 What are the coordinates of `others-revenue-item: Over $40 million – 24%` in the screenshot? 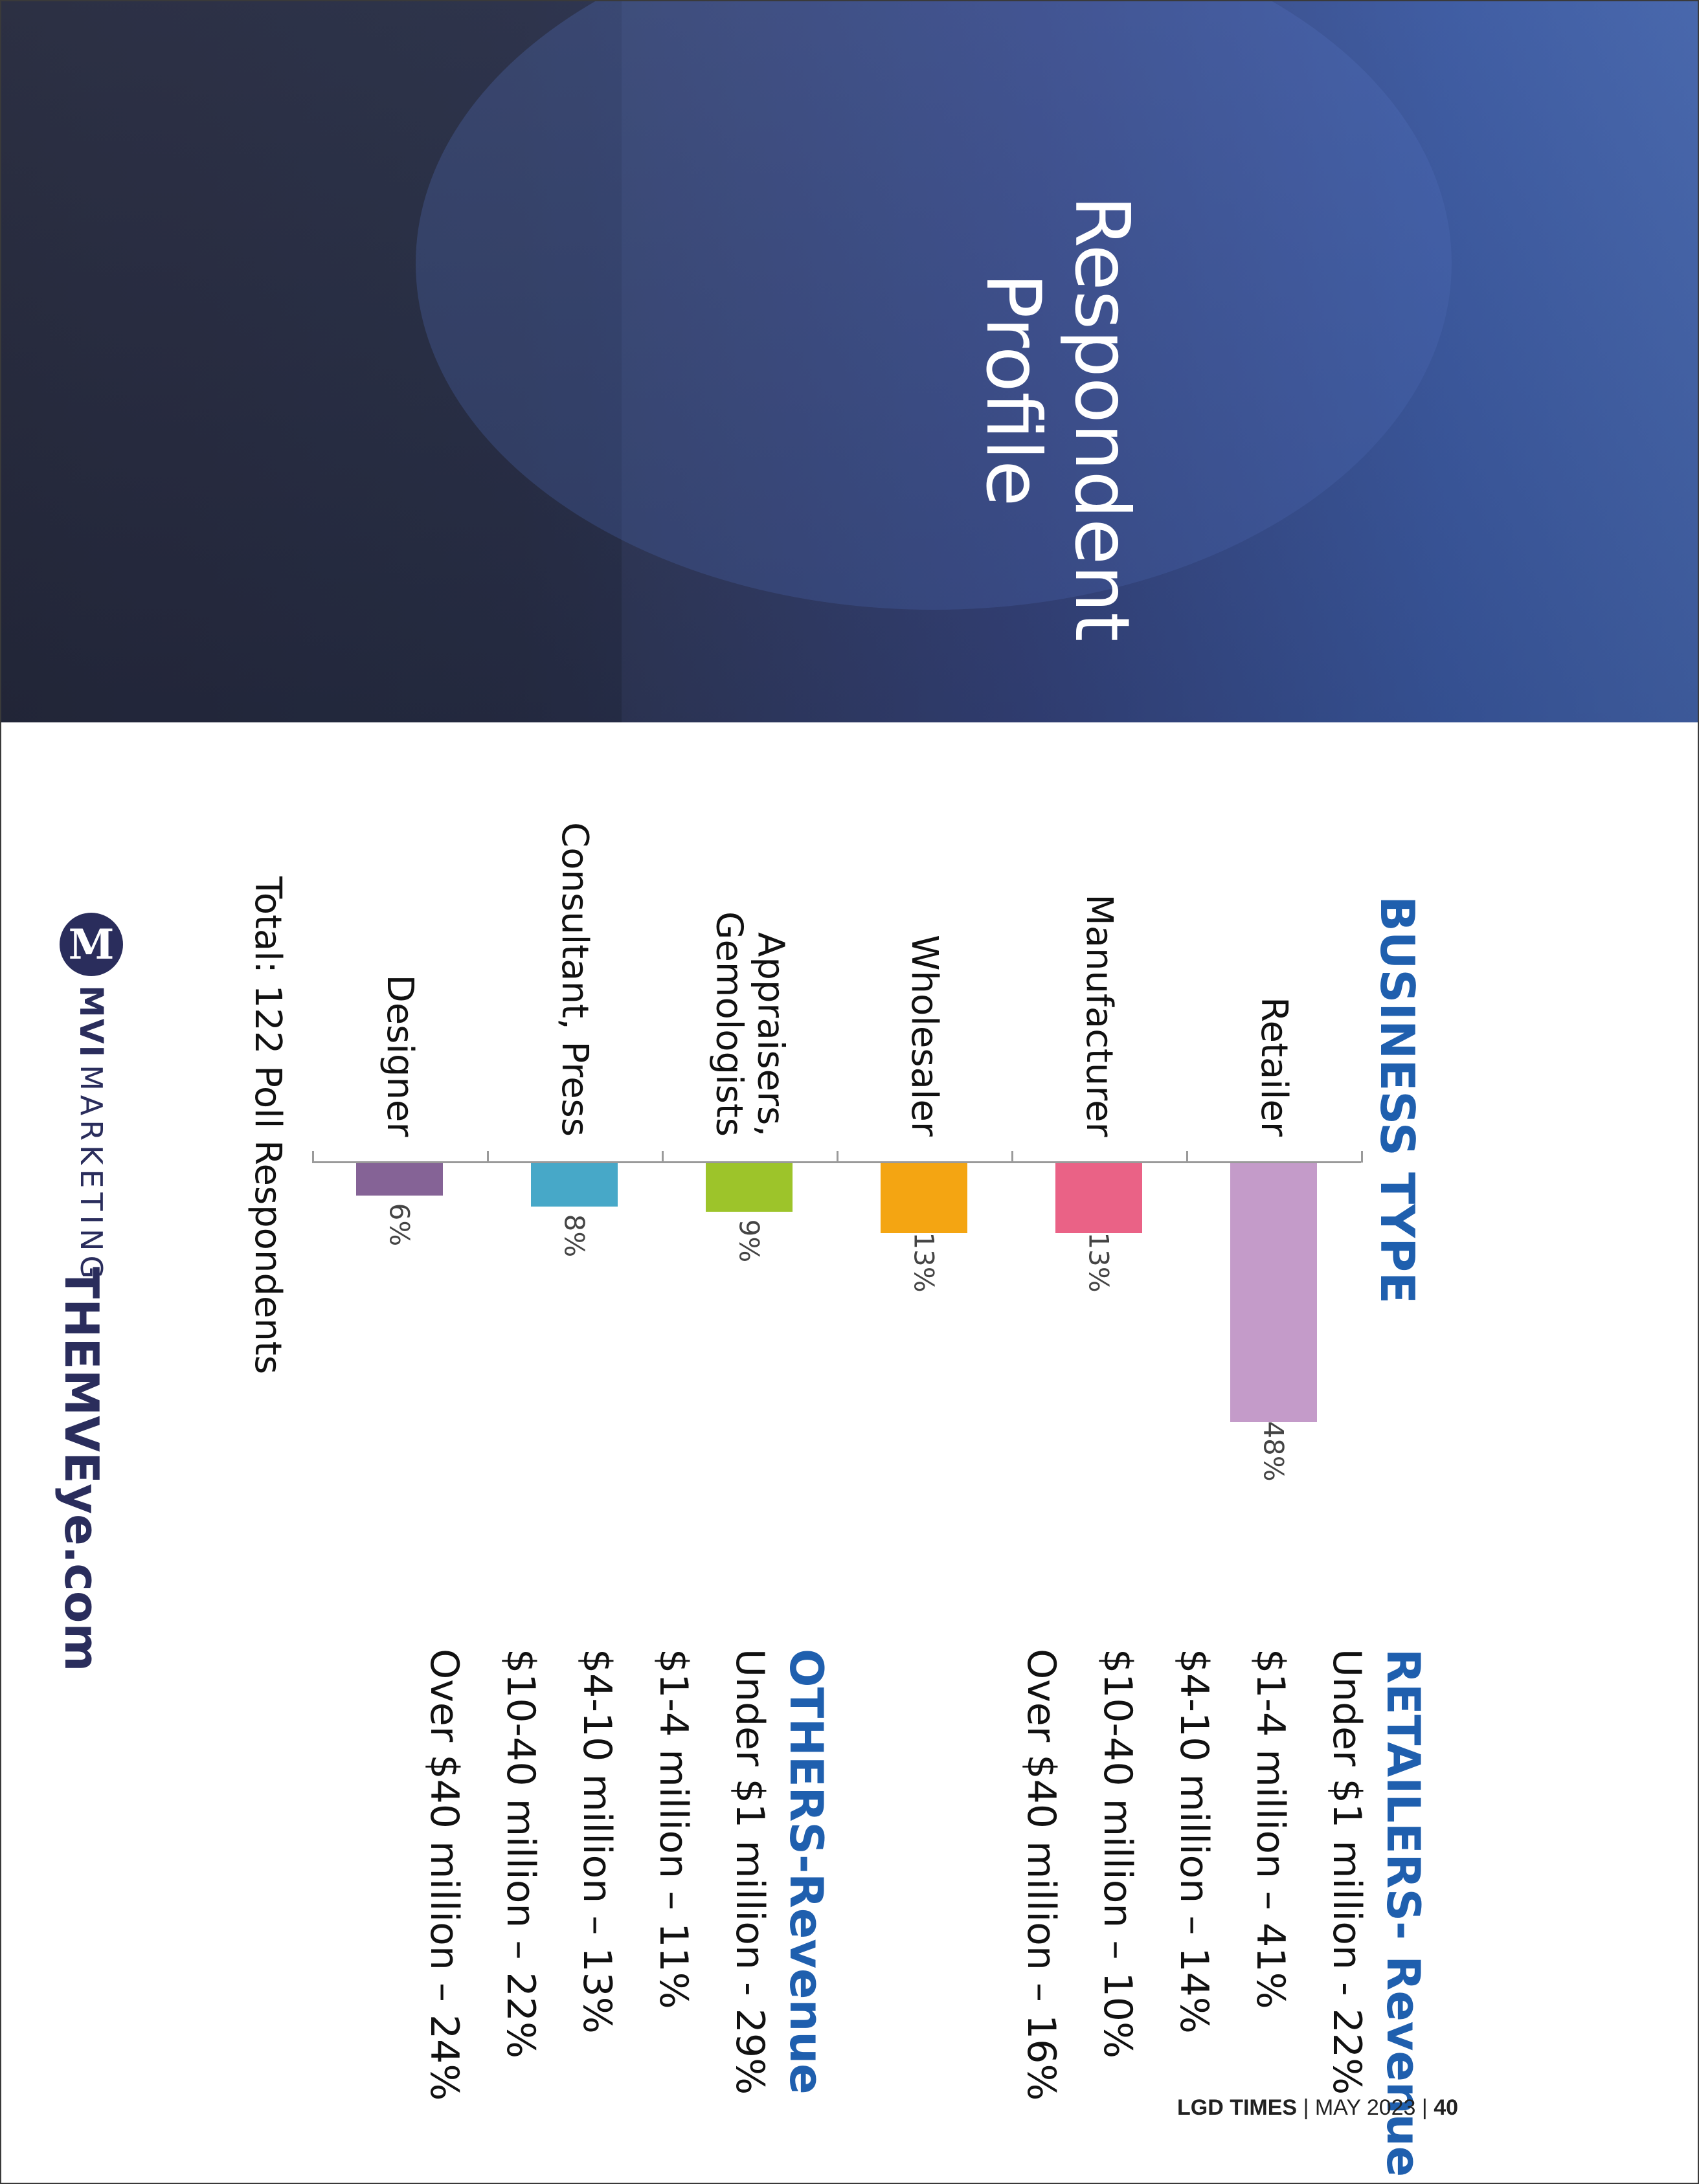 It's located at (444, 1875).